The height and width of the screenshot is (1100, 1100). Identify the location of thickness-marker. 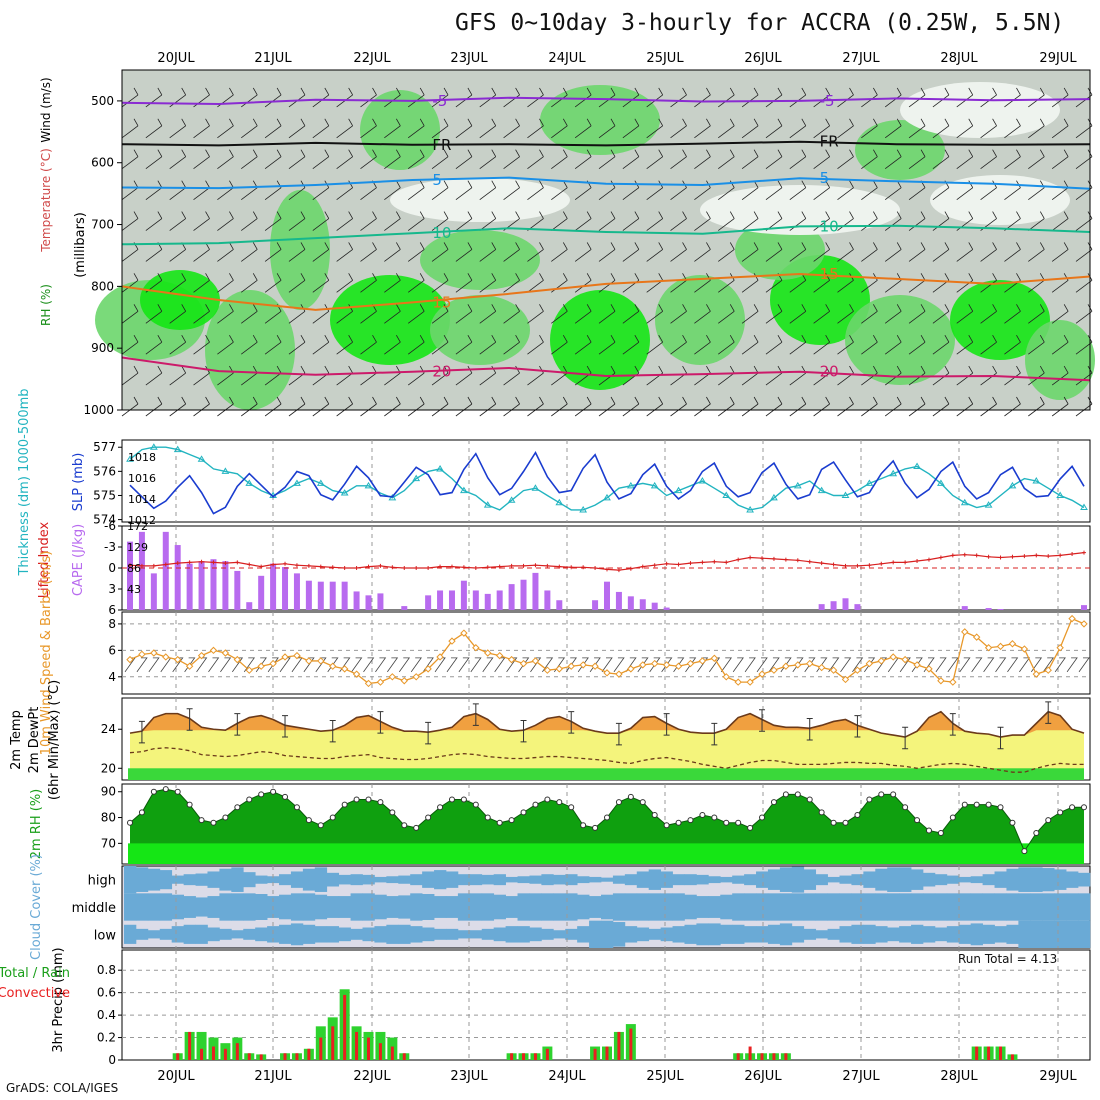
(320, 482).